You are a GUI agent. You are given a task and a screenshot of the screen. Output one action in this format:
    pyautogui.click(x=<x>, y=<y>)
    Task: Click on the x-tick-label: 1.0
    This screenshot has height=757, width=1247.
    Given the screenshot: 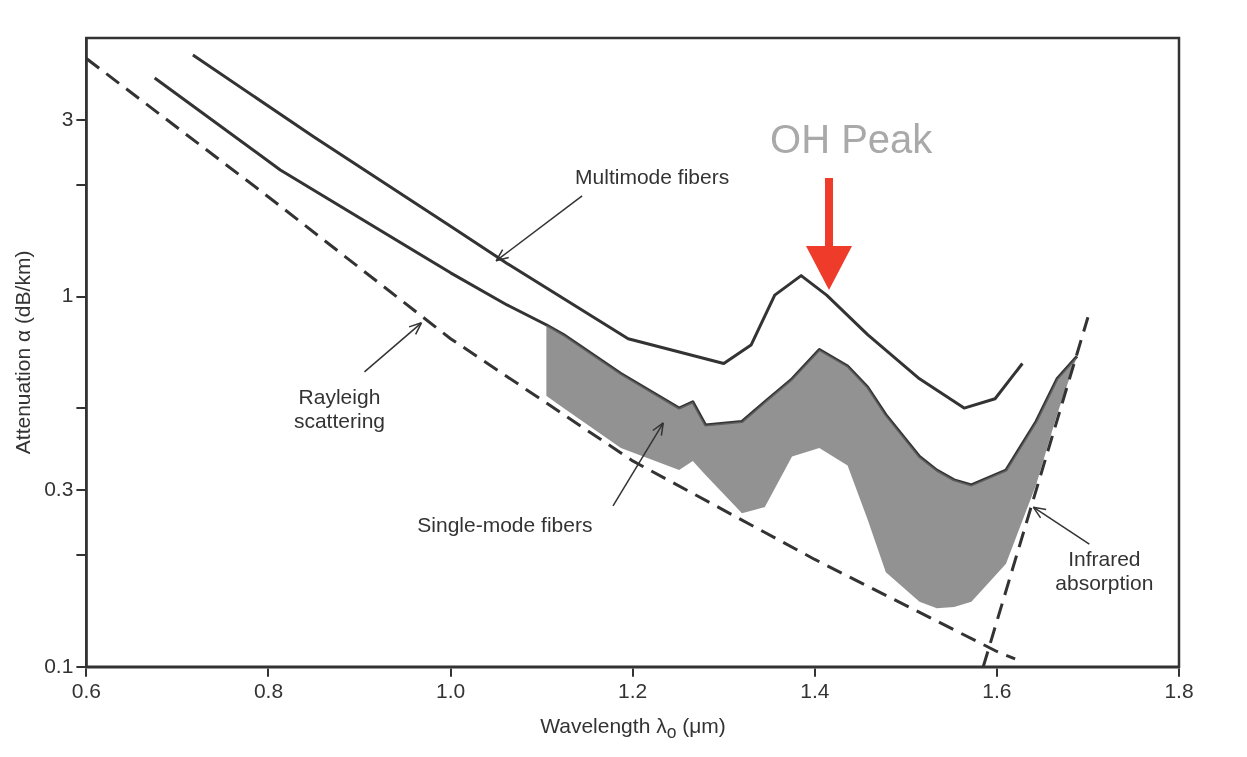 What is the action you would take?
    pyautogui.click(x=450, y=691)
    